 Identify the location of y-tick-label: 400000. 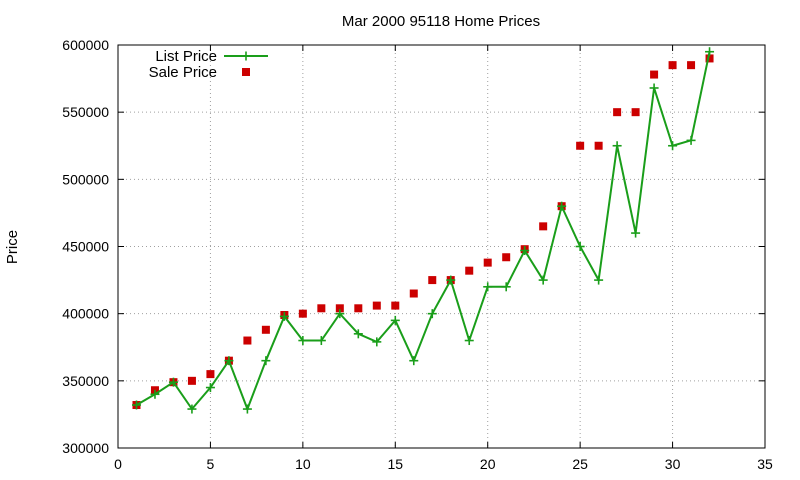
(85, 314).